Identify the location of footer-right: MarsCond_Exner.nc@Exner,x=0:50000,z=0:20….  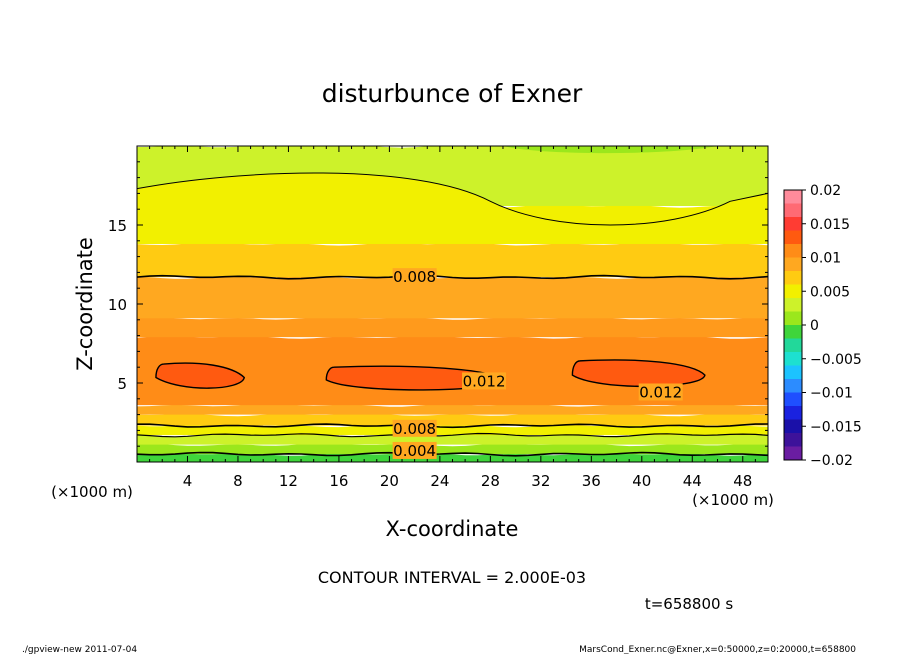
(717, 649).